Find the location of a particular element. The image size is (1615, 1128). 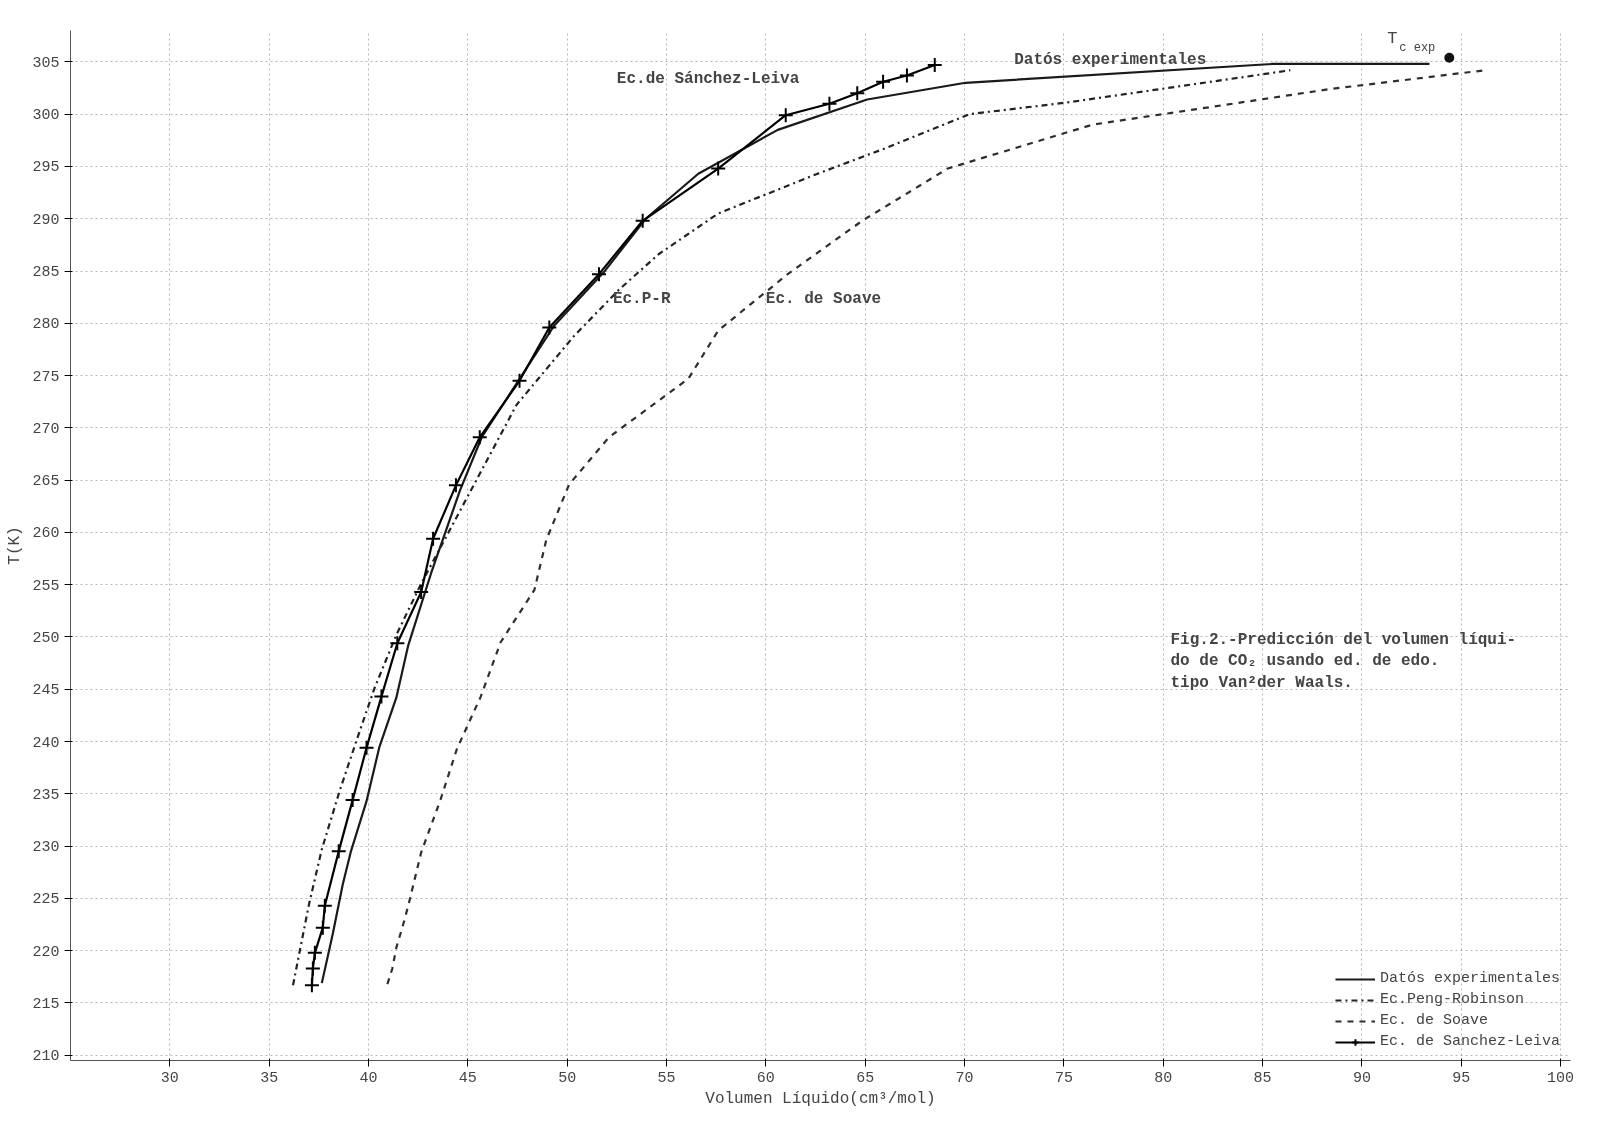

x-tick-label: 45 is located at coordinates (467, 1078).